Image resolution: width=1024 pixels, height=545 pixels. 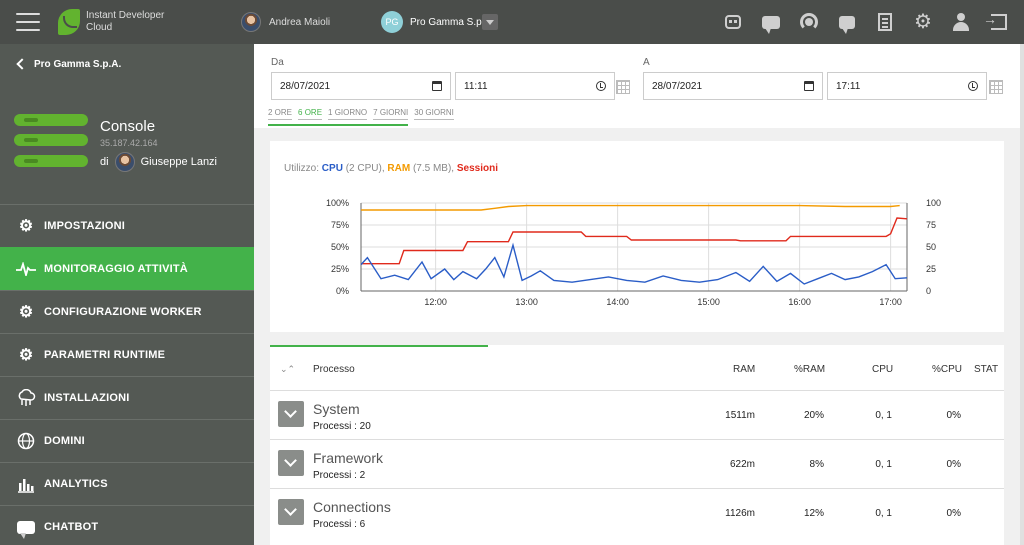 I want to click on table-row: Framework Processi : 2 622m 8% 0, 1 0%, so click(x=637, y=463).